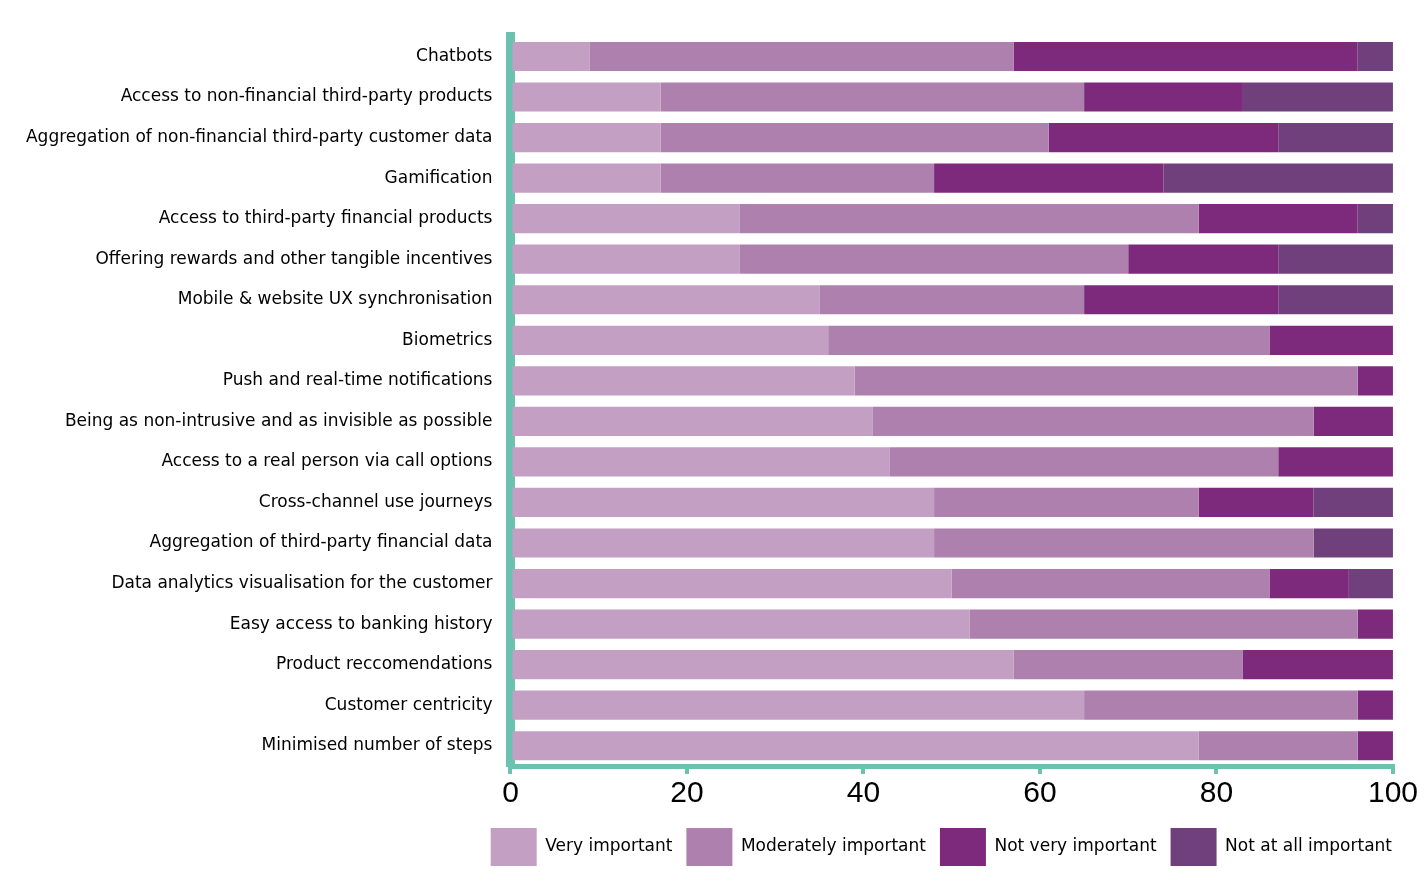 The image size is (1428, 884). I want to click on y-tick-label: Offering rewards and other tangible incentives, so click(294, 257).